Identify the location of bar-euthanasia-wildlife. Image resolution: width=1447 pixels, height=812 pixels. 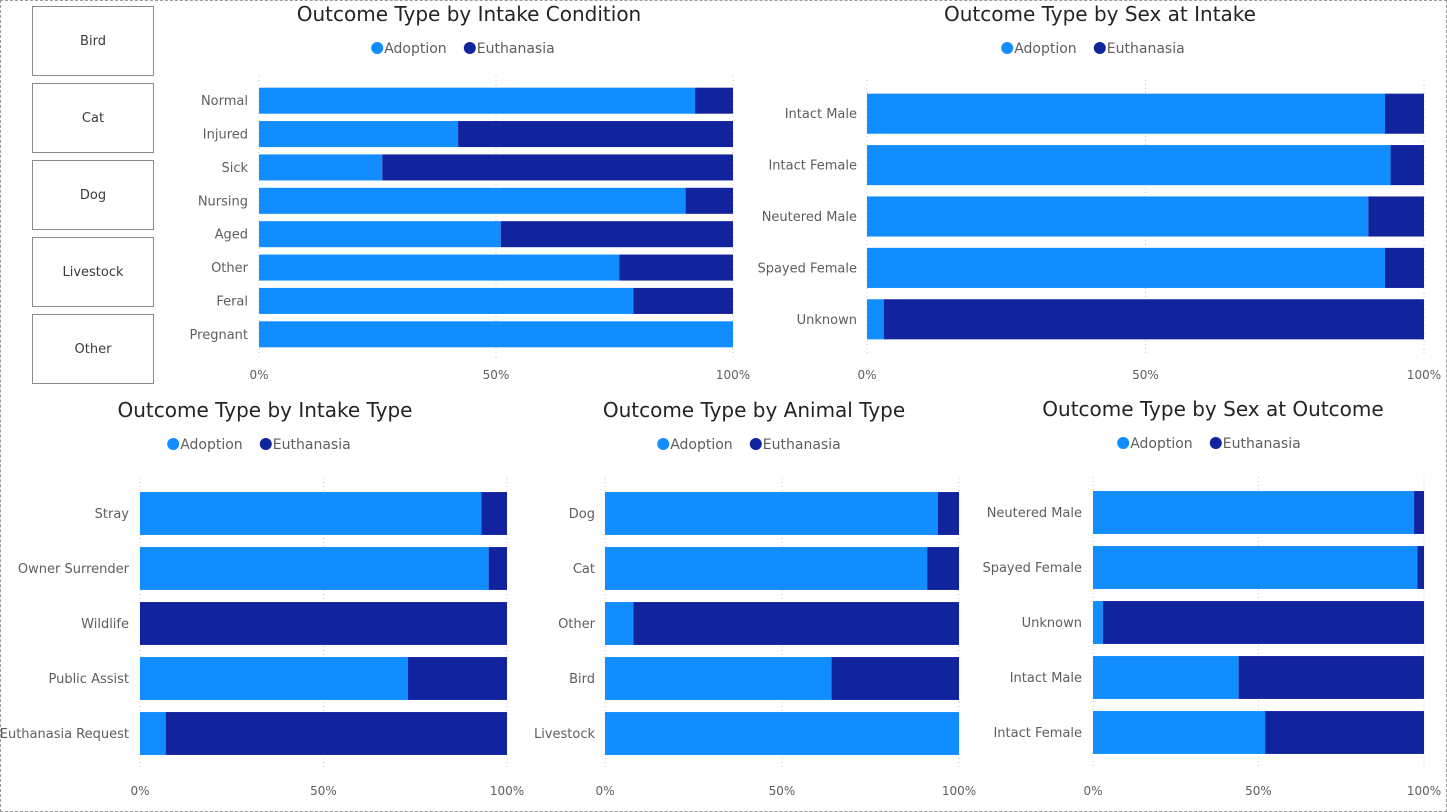
(323, 623).